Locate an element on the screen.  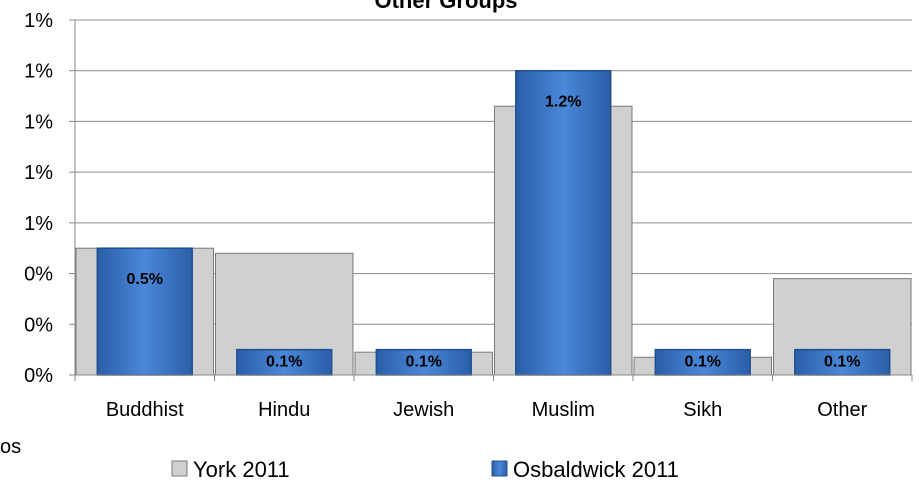
legend-swatch-york is located at coordinates (179, 468).